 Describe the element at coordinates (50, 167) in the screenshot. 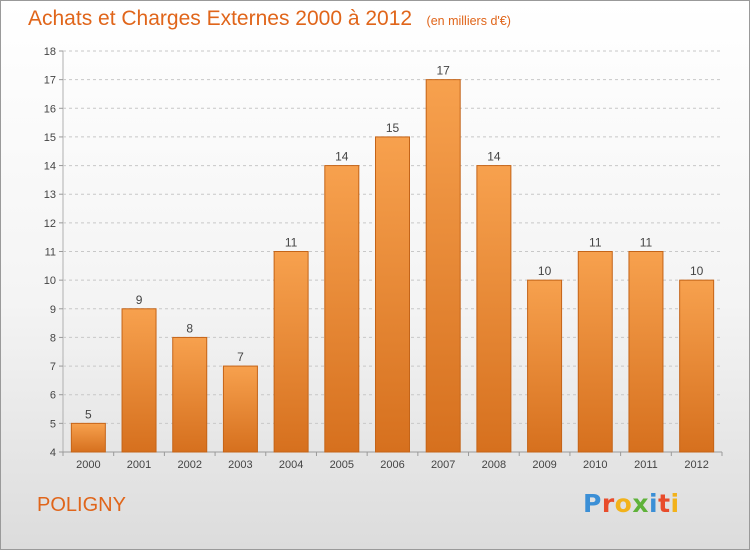

I see `y-tick-label: 14` at that location.